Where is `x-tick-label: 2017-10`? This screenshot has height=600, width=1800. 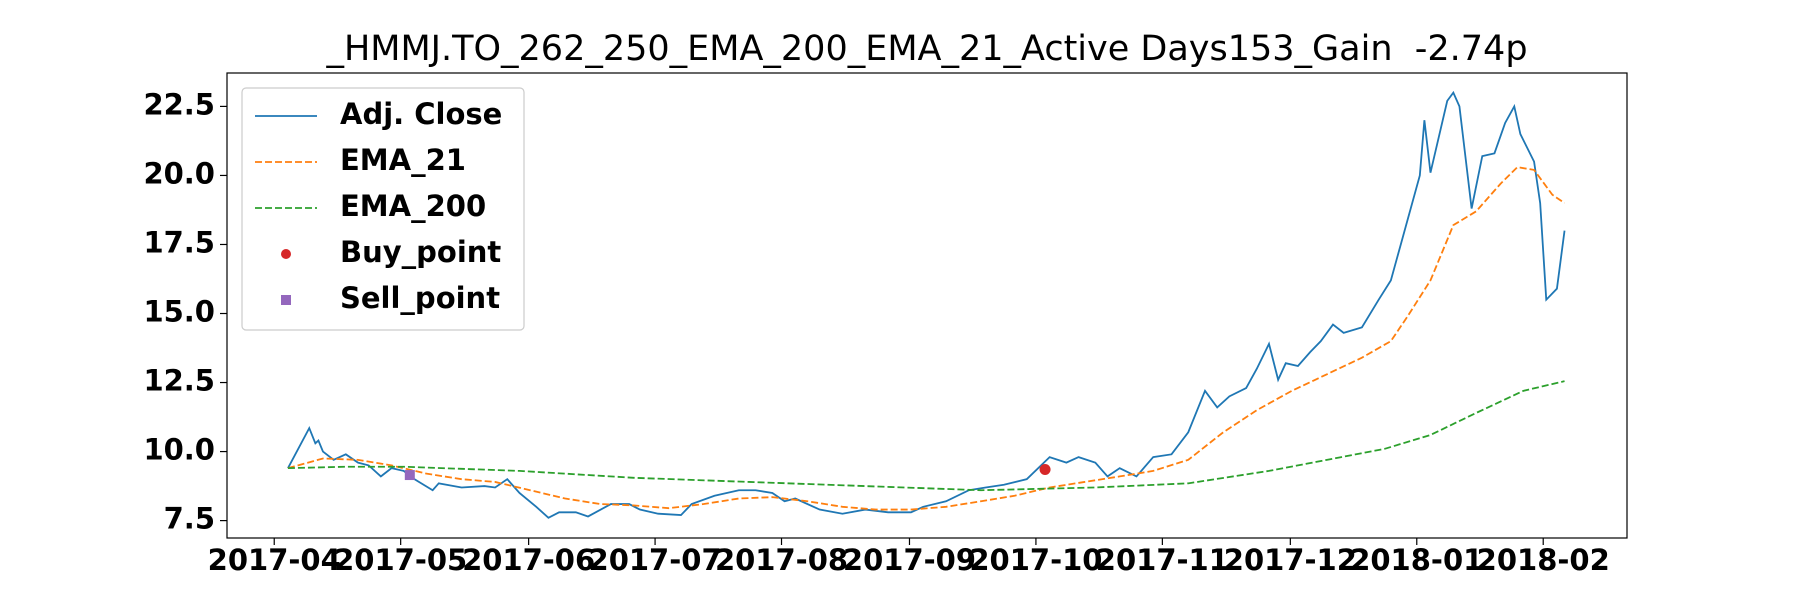
x-tick-label: 2017-10 is located at coordinates (1035, 560).